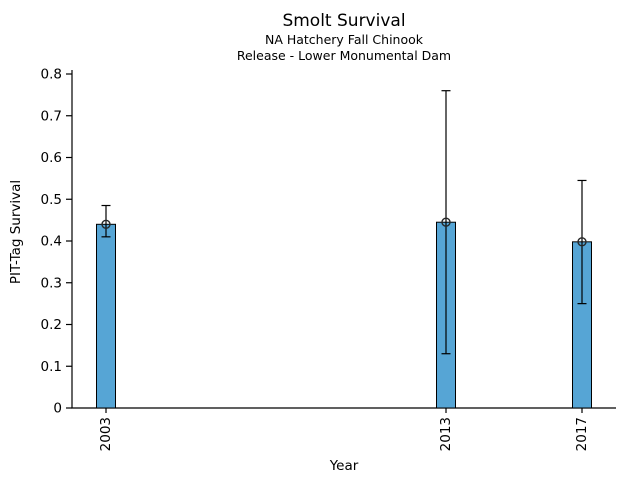 The image size is (640, 480). Describe the element at coordinates (51, 242) in the screenshot. I see `y-tick-label: 0.4` at that location.